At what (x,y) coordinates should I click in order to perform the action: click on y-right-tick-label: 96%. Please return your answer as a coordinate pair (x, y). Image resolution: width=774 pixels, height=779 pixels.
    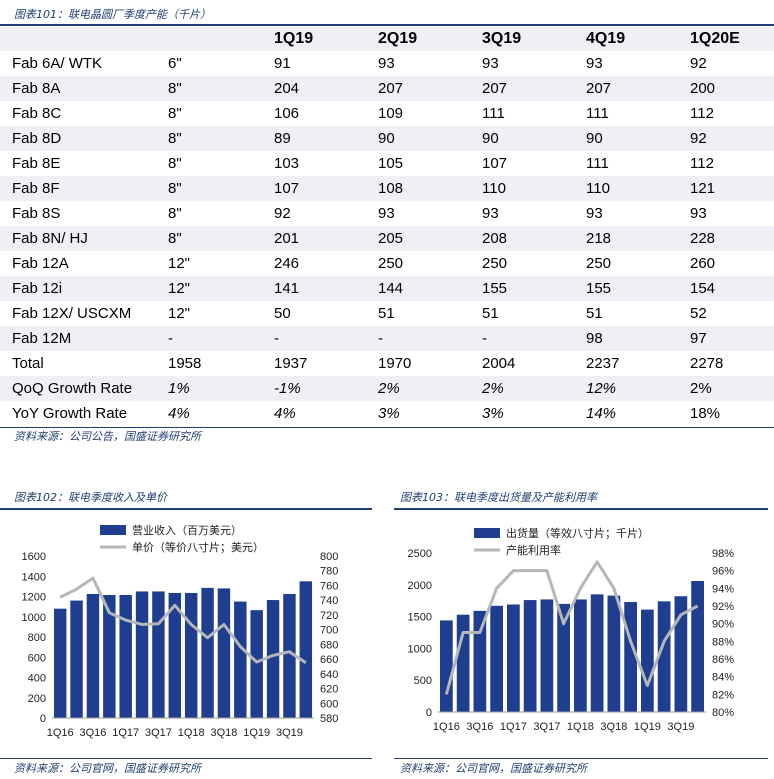
    Looking at the image, I should click on (723, 572).